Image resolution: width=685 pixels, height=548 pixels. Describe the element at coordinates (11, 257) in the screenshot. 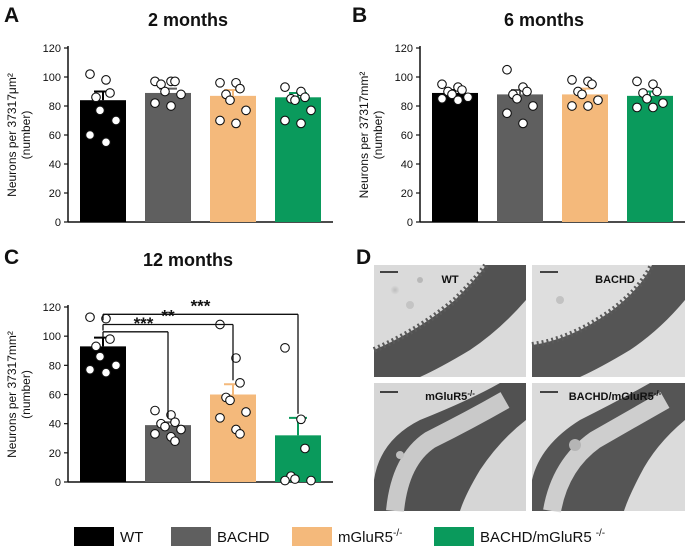

I see `panel-letter-c: C` at that location.